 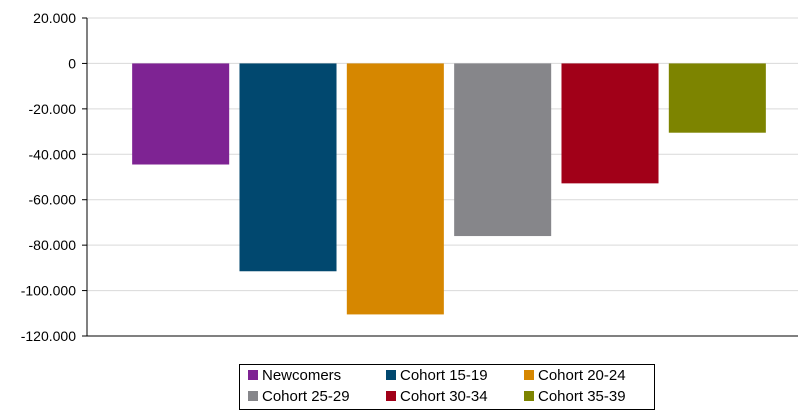 I want to click on legend-item: Cohort 35-39, so click(x=575, y=397).